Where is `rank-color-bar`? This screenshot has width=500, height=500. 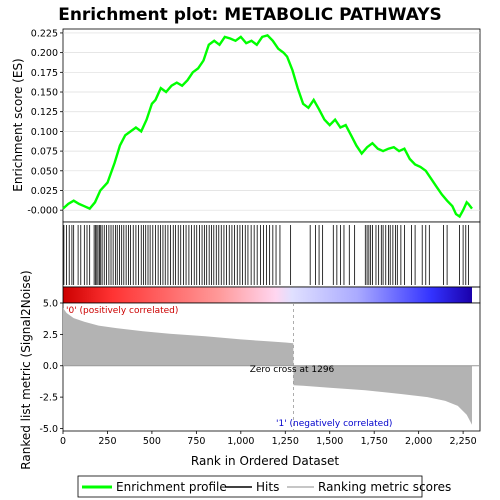
rank-color-bar is located at coordinates (271, 295).